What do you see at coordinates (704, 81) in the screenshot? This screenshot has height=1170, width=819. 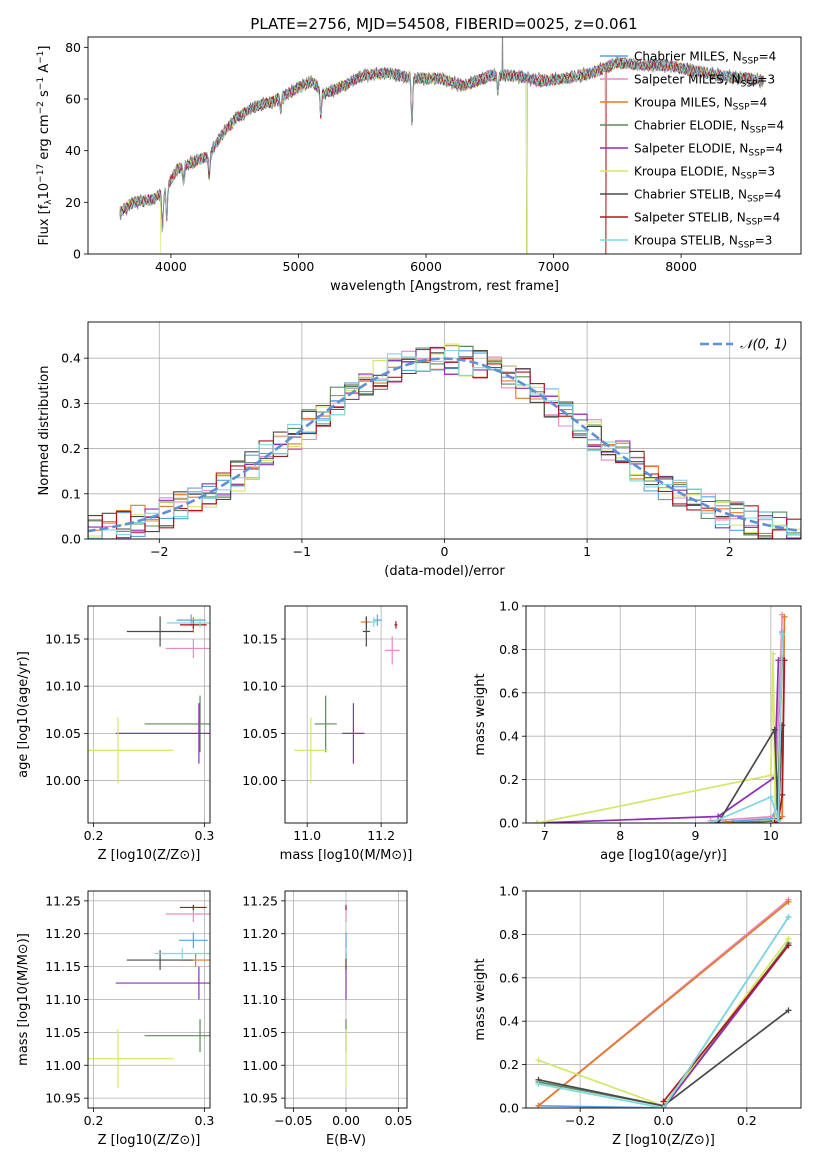 I see `legend-entry: Salpeter MILES, NSSP=3` at bounding box center [704, 81].